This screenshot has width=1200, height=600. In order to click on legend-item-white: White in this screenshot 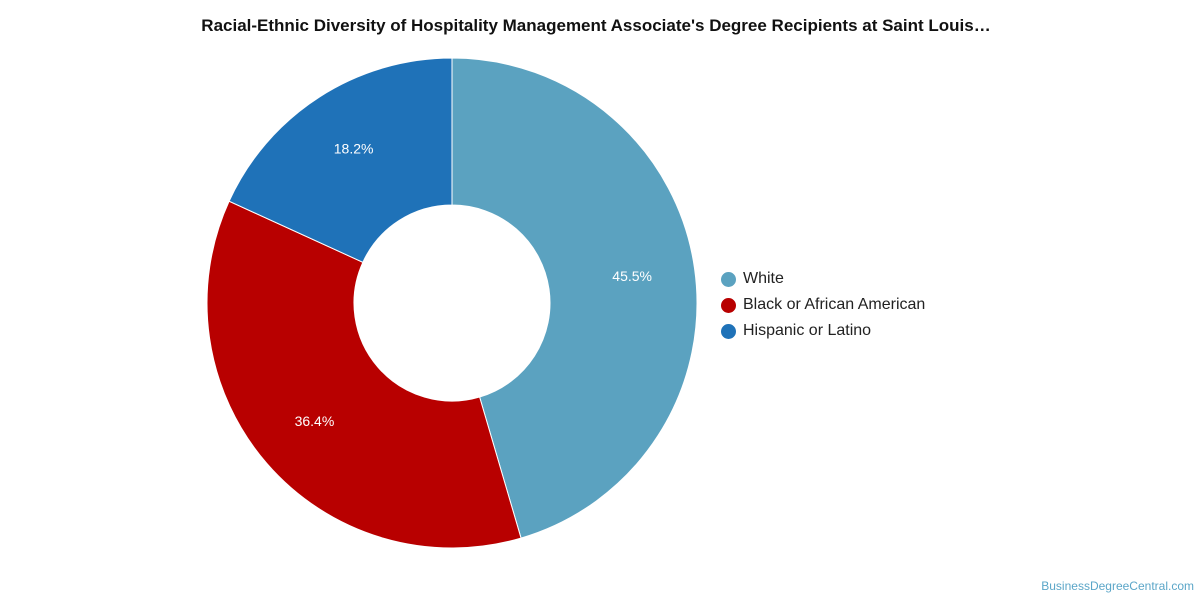, I will do `click(823, 279)`.